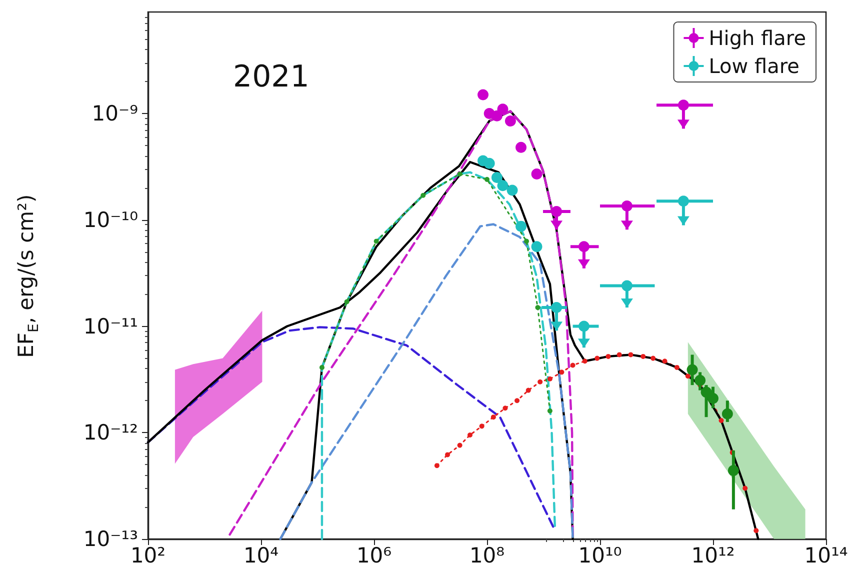 Image resolution: width=868 pixels, height=573 pixels. I want to click on y-tick-label: 10⁻¹¹, so click(110, 326).